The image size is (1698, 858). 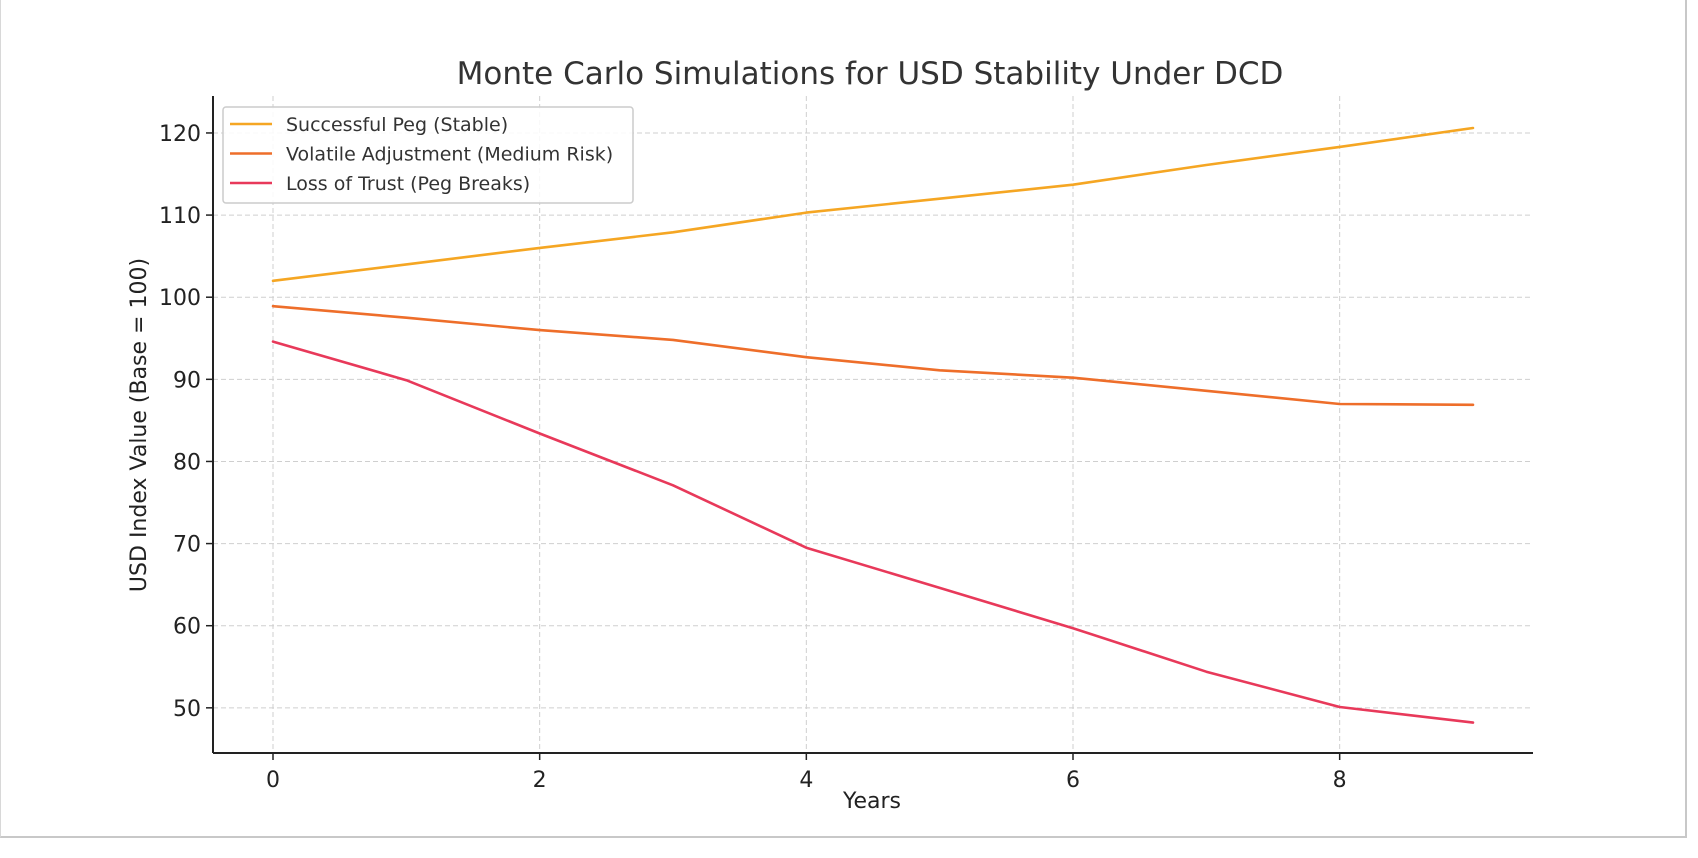 I want to click on x-ticks: 0 2 4 6 8, so click(x=806, y=773).